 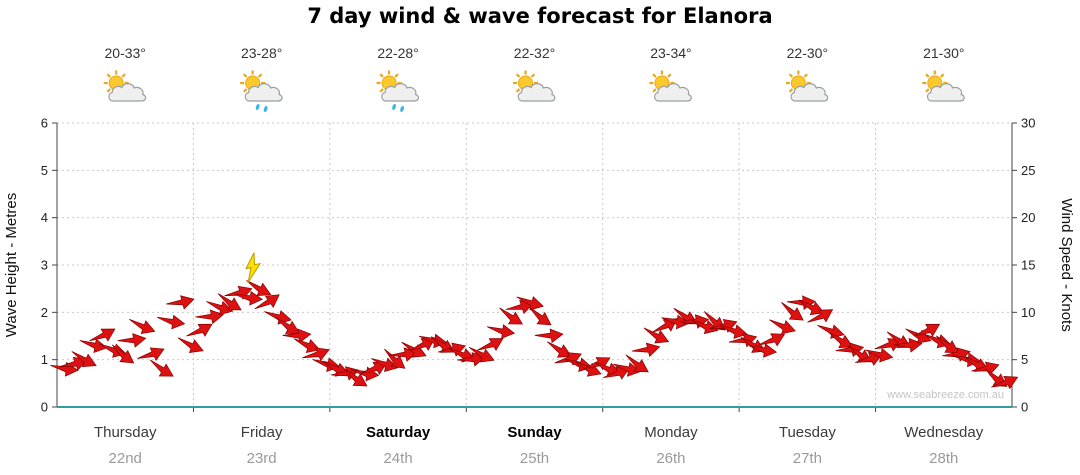 I want to click on wind-speed-tick-label: 5, so click(x=1024, y=359).